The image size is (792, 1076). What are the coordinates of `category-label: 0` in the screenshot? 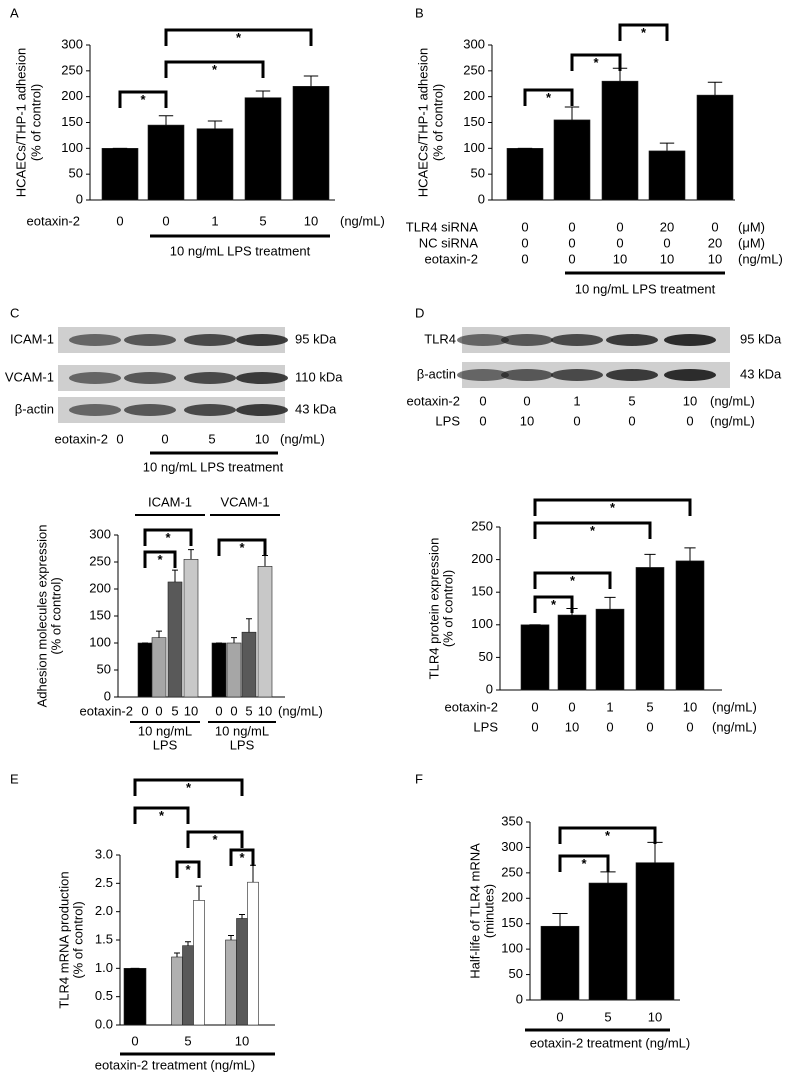 It's located at (559, 1016).